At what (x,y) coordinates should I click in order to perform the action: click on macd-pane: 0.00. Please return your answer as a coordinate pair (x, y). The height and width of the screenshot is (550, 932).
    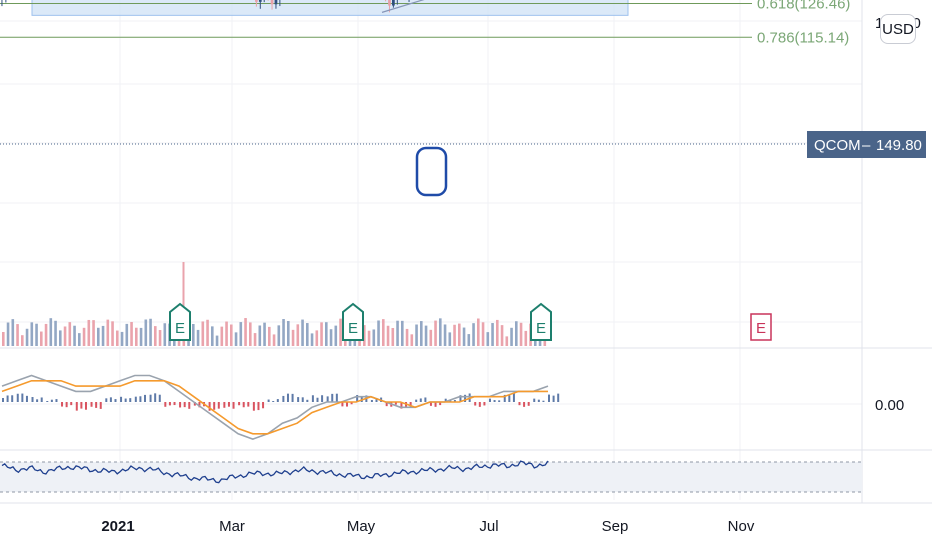
    Looking at the image, I should click on (452, 407).